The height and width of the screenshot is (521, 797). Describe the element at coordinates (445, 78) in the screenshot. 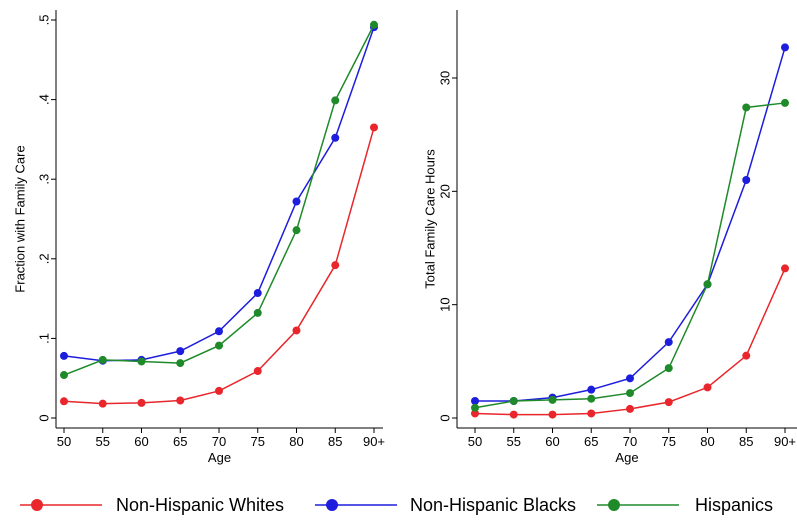

I see `y-tick-label: 30` at that location.